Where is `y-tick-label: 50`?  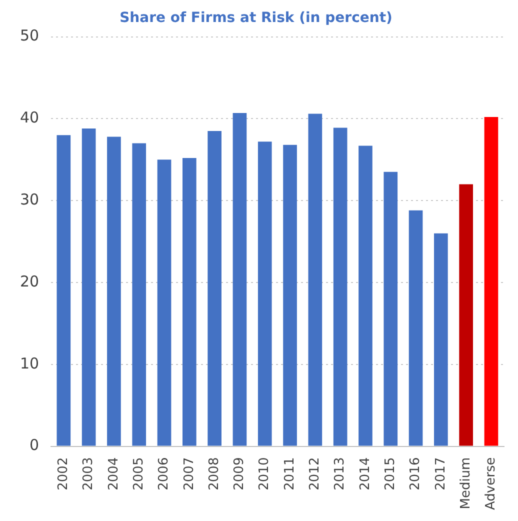
y-tick-label: 50 is located at coordinates (30, 35).